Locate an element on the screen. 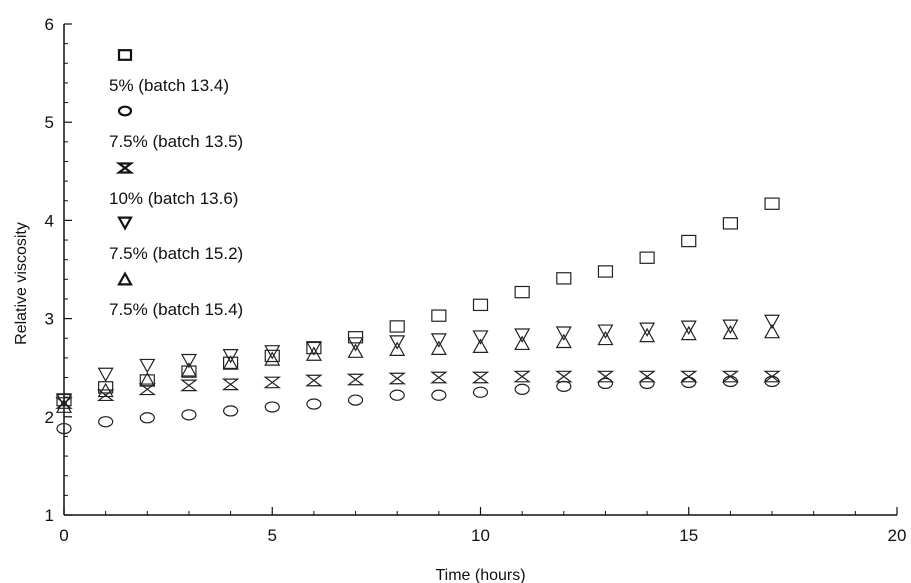  y-tick-label: 3 is located at coordinates (49, 319).